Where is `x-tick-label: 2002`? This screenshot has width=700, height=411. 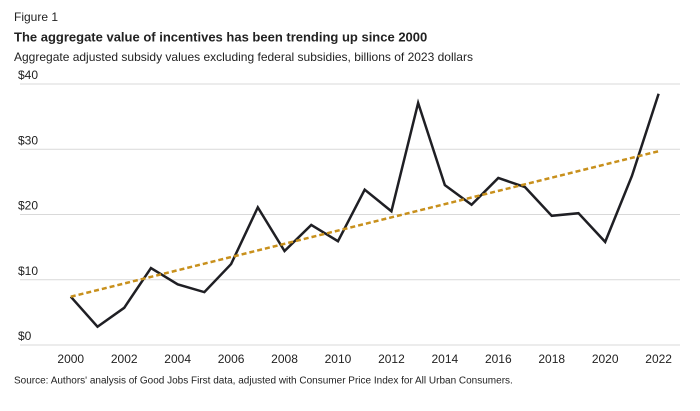
x-tick-label: 2002 is located at coordinates (124, 359).